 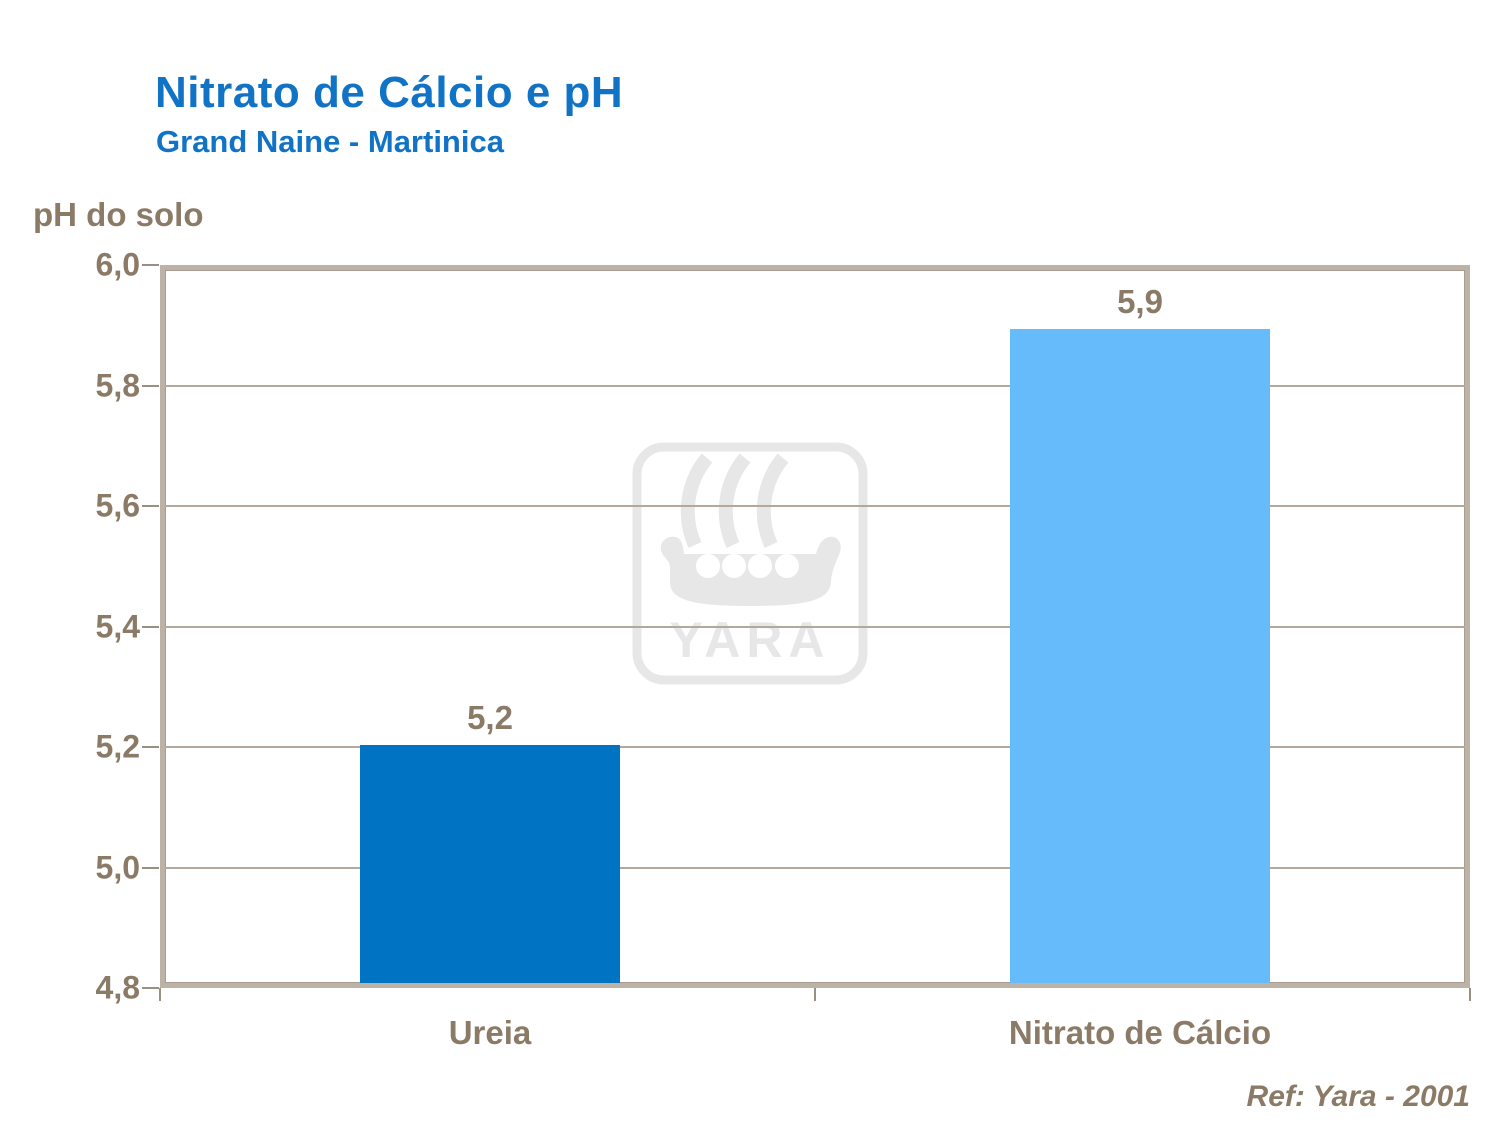 I want to click on bar-value-label: 5,9, so click(x=1140, y=302).